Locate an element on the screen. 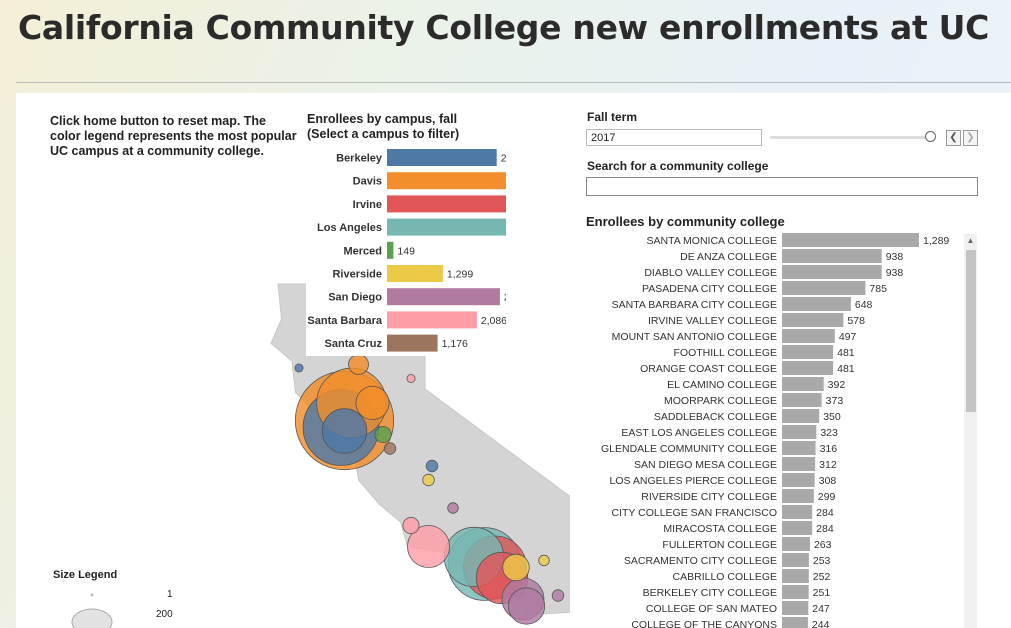 The width and height of the screenshot is (1011, 628). college-label: IRVINE VALLEY COLLEGE is located at coordinates (712, 321).